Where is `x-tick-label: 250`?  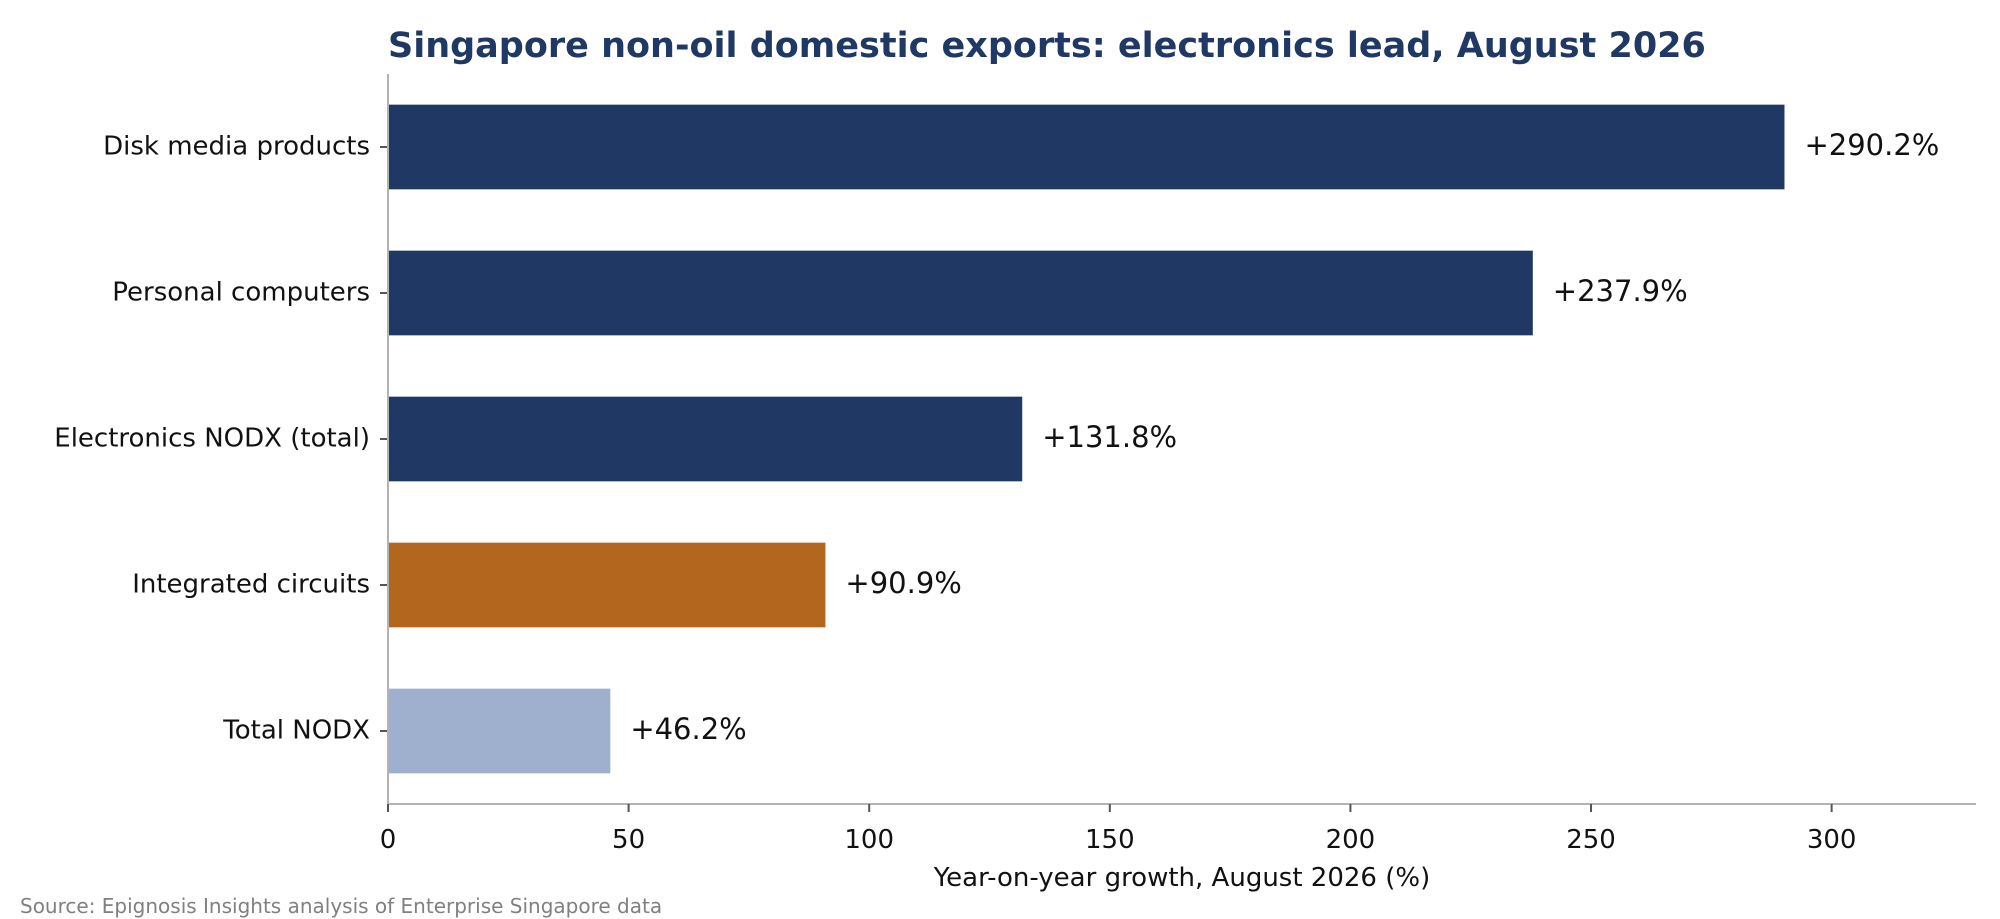
x-tick-label: 250 is located at coordinates (1591, 840).